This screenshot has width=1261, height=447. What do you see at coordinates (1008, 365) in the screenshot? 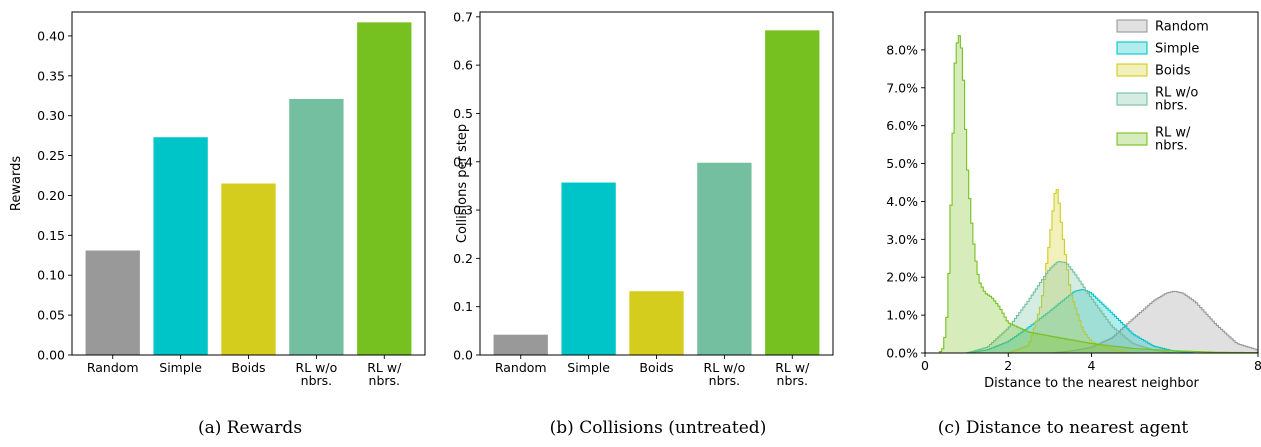
I see `x-tick-label-1: 2` at bounding box center [1008, 365].